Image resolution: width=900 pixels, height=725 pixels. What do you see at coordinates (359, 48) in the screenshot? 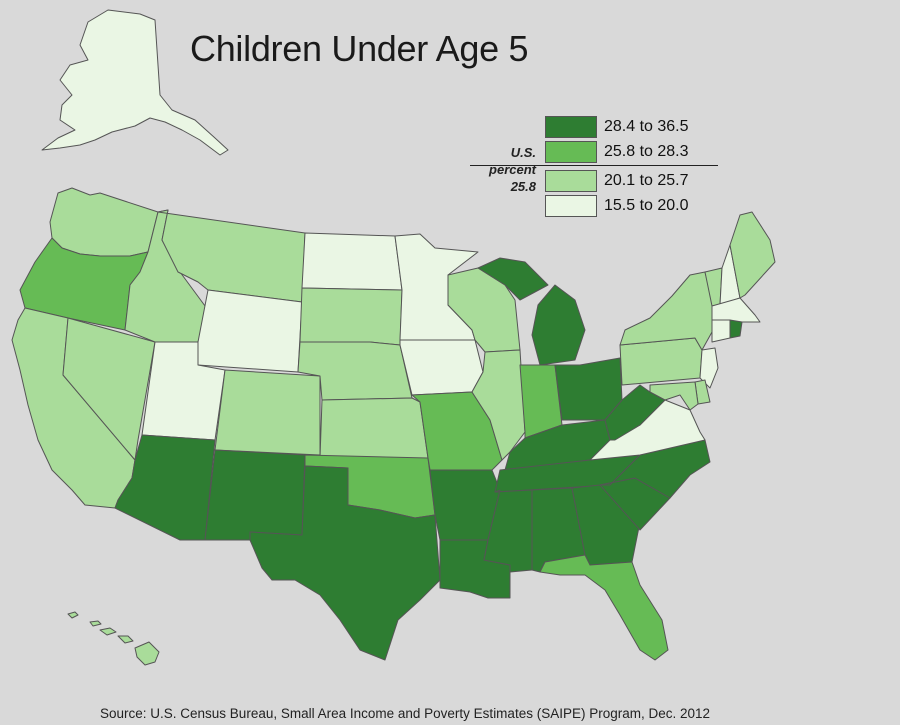
I see `map-title: Children Under Age 5` at bounding box center [359, 48].